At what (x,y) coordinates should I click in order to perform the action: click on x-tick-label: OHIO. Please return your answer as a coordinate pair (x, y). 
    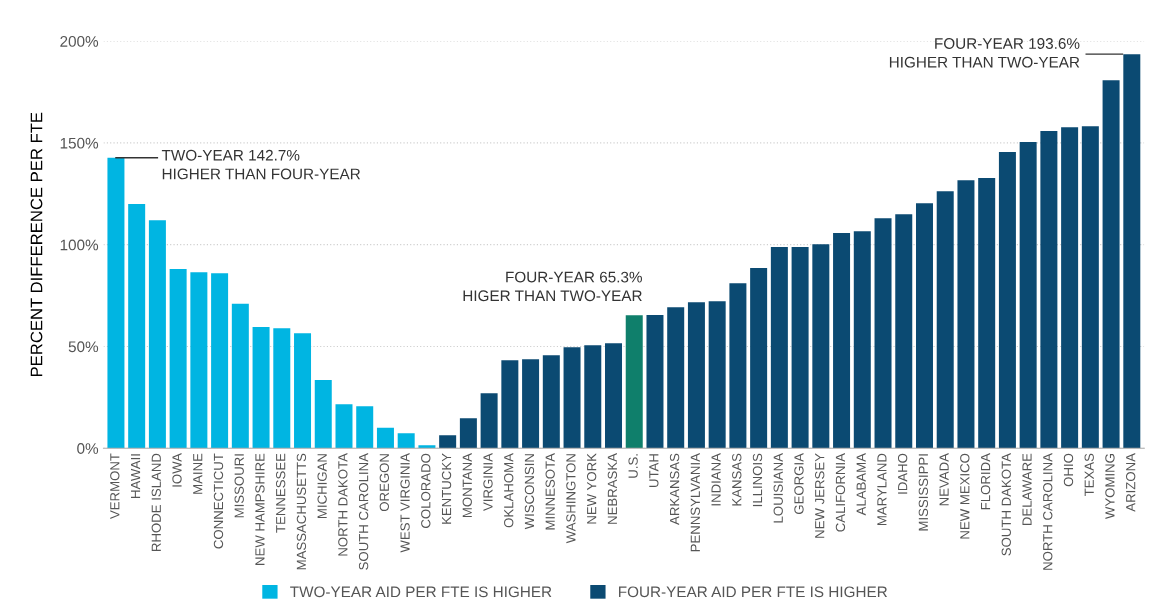
    Looking at the image, I should click on (1068, 470).